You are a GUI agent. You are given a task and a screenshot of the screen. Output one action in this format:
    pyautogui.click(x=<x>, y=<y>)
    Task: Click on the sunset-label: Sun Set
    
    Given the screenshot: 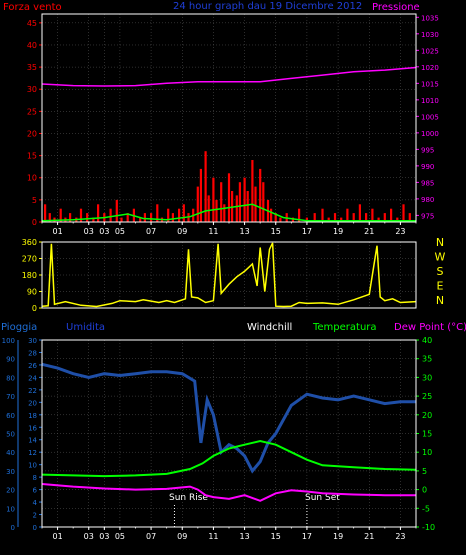 What is the action you would take?
    pyautogui.click(x=322, y=498)
    